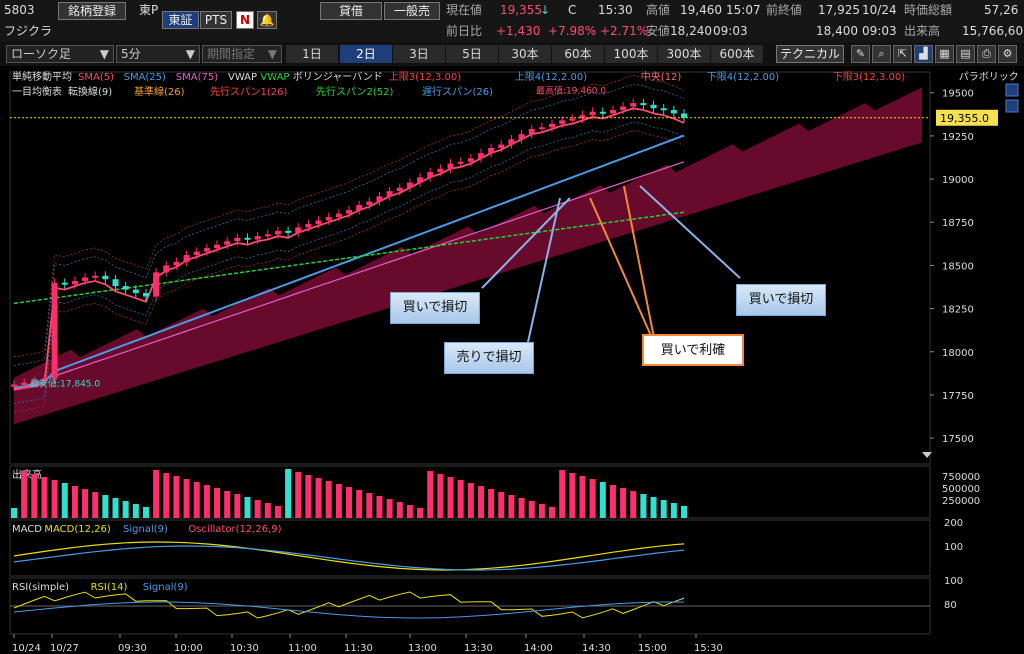 The image size is (1024, 654). I want to click on legend-row1-12: パラボリック, so click(989, 77).